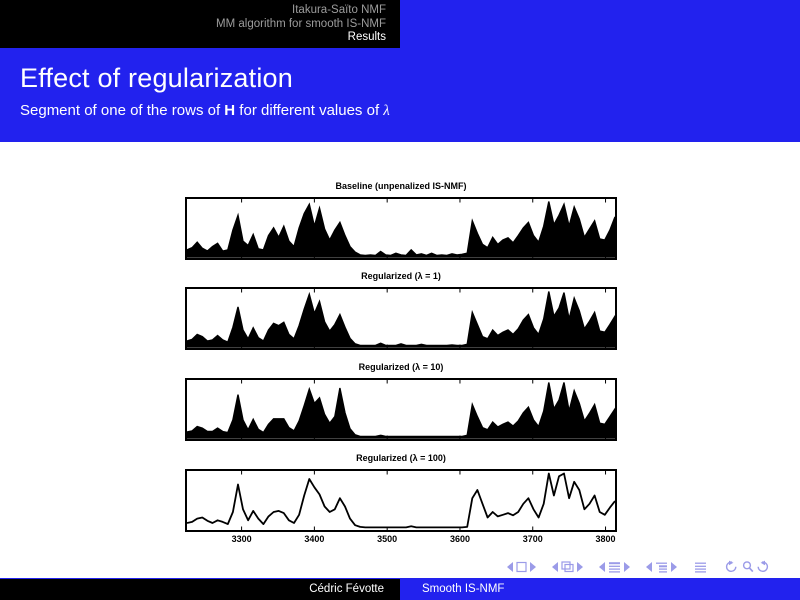  Describe the element at coordinates (605, 539) in the screenshot. I see `x-tick-label: 3800` at that location.